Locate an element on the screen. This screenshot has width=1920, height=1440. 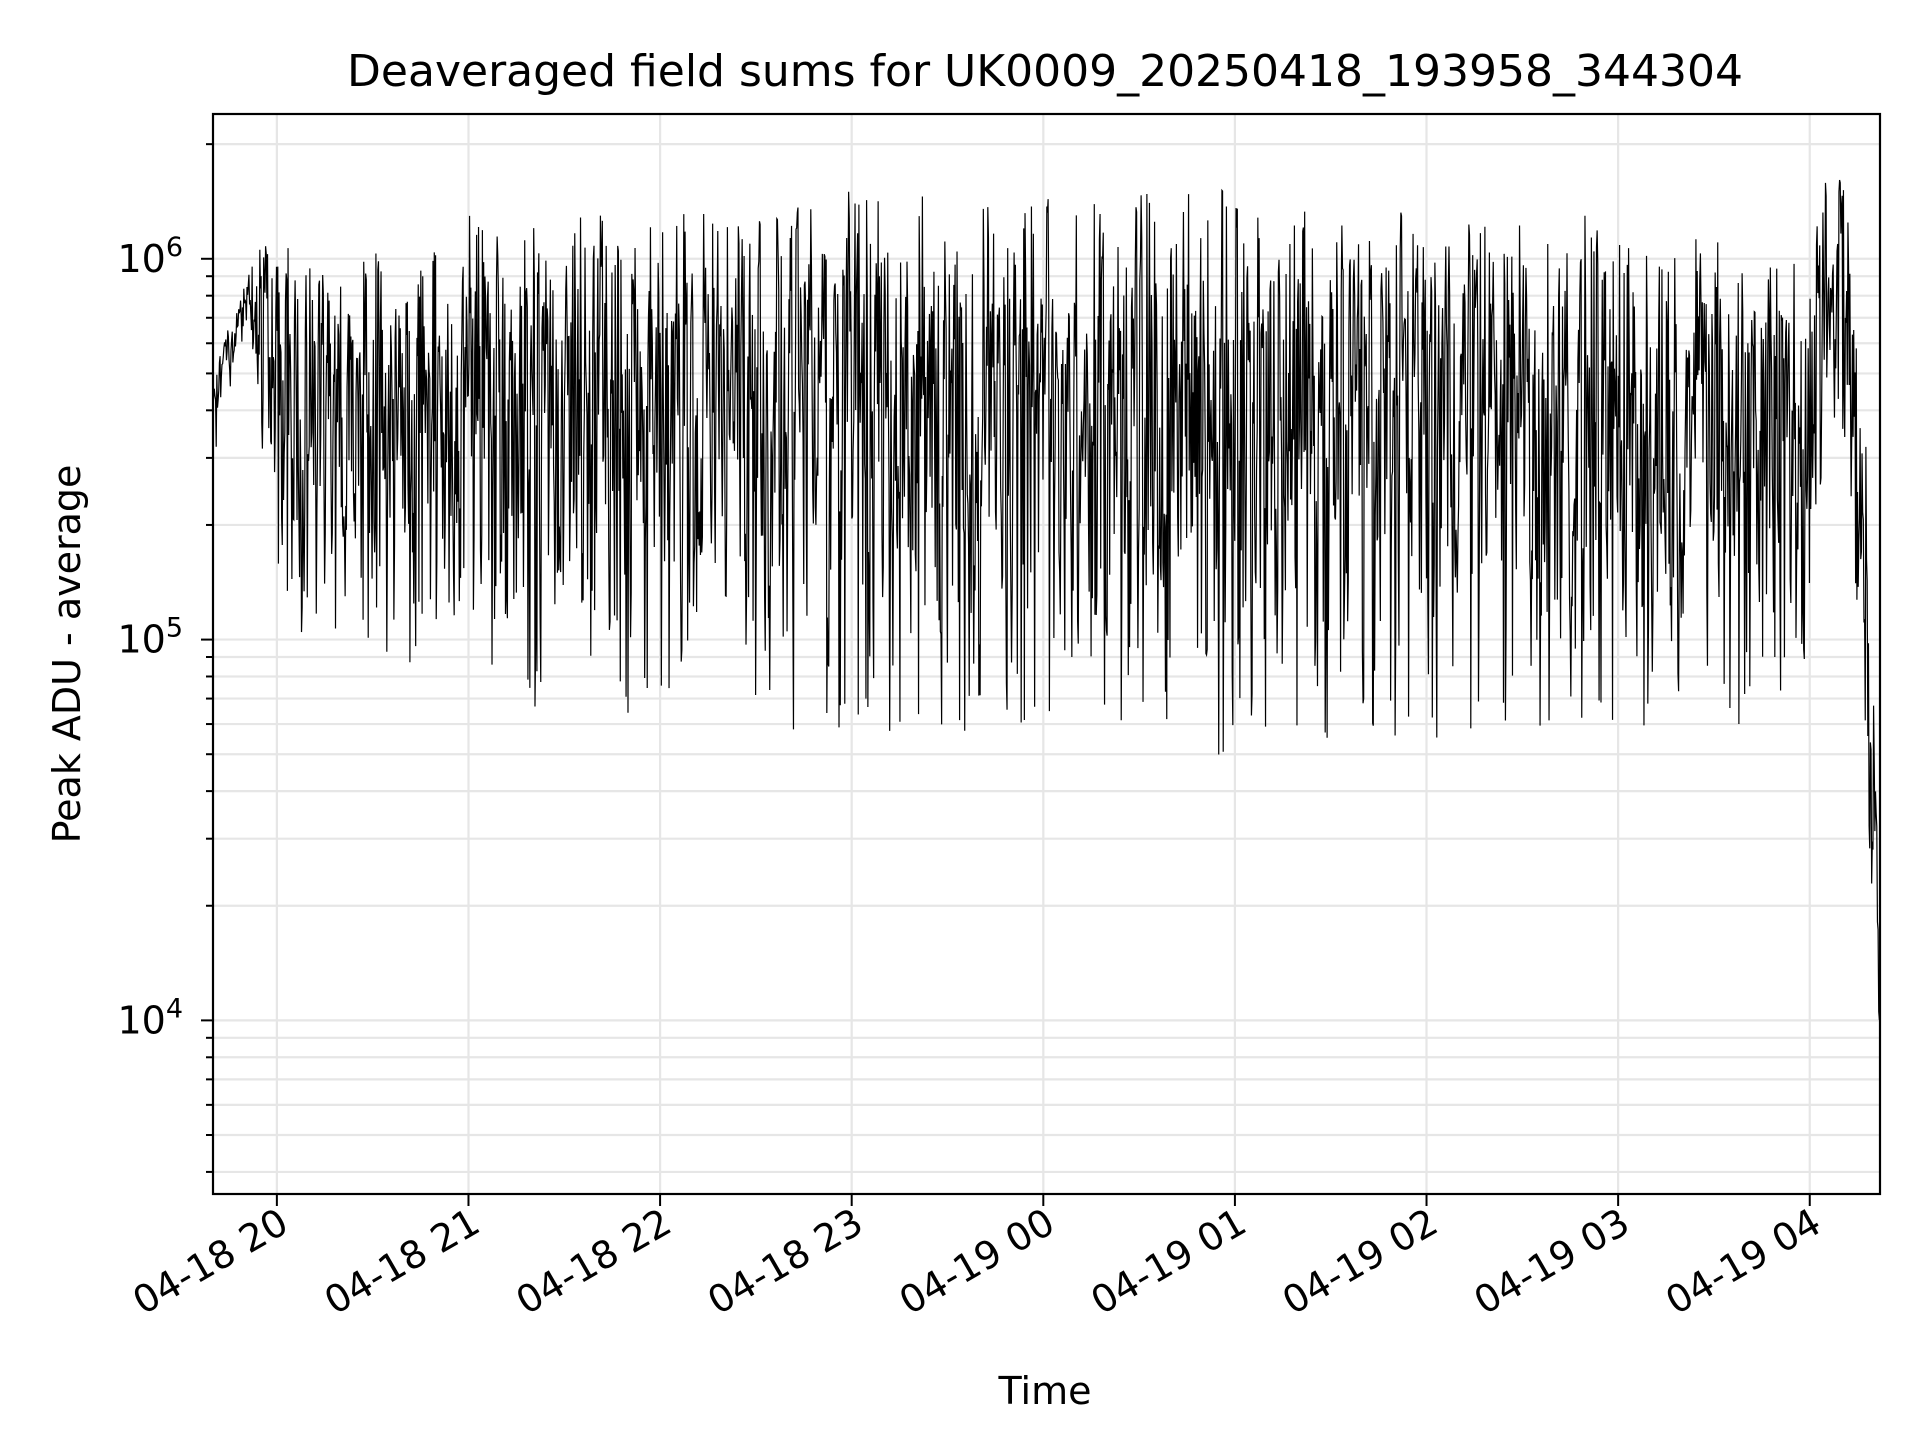
x-tick-label: 04-18 20 is located at coordinates (210, 1262).